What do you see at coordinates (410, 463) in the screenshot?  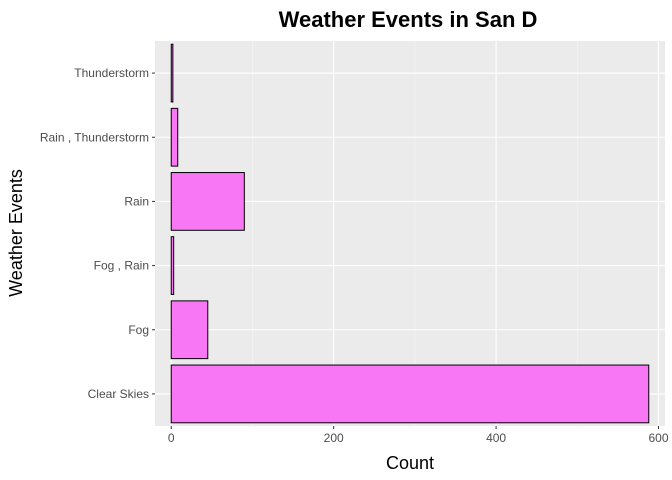 I see `x-axis-title: Count` at bounding box center [410, 463].